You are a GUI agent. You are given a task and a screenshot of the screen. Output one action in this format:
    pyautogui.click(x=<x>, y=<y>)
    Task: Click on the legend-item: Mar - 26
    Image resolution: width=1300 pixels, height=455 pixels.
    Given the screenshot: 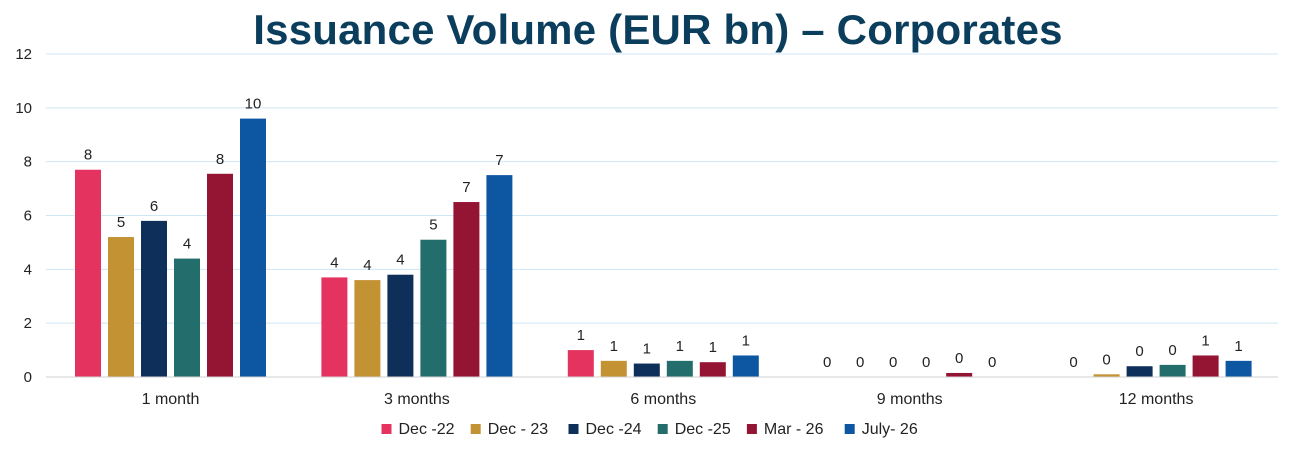 What is the action you would take?
    pyautogui.click(x=785, y=429)
    